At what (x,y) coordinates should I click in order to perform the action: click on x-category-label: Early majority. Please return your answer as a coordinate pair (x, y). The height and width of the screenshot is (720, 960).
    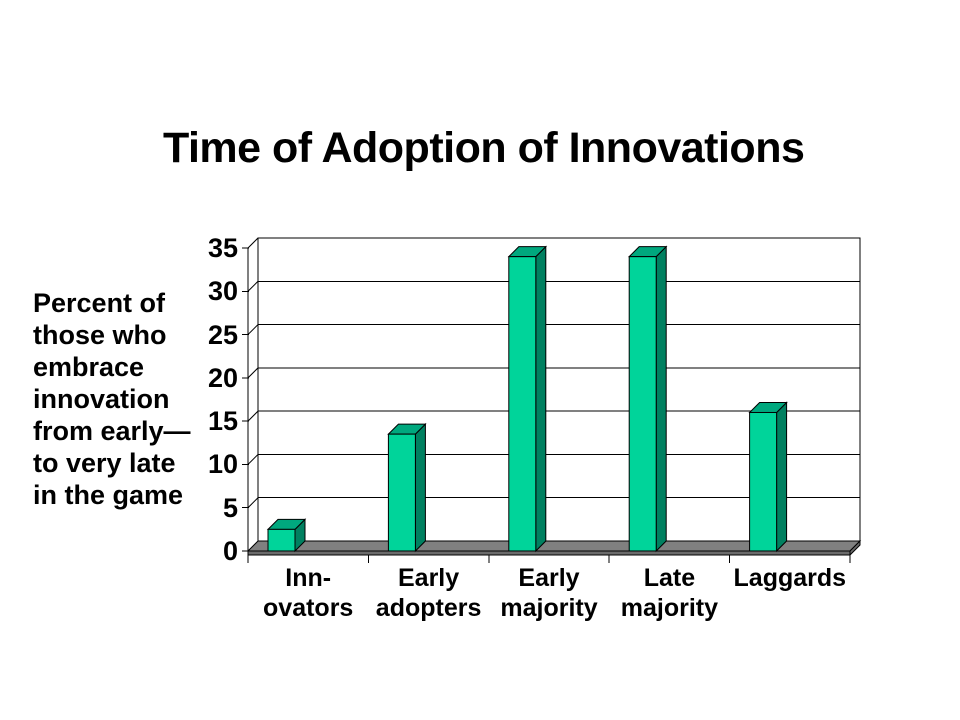
    Looking at the image, I should click on (549, 593).